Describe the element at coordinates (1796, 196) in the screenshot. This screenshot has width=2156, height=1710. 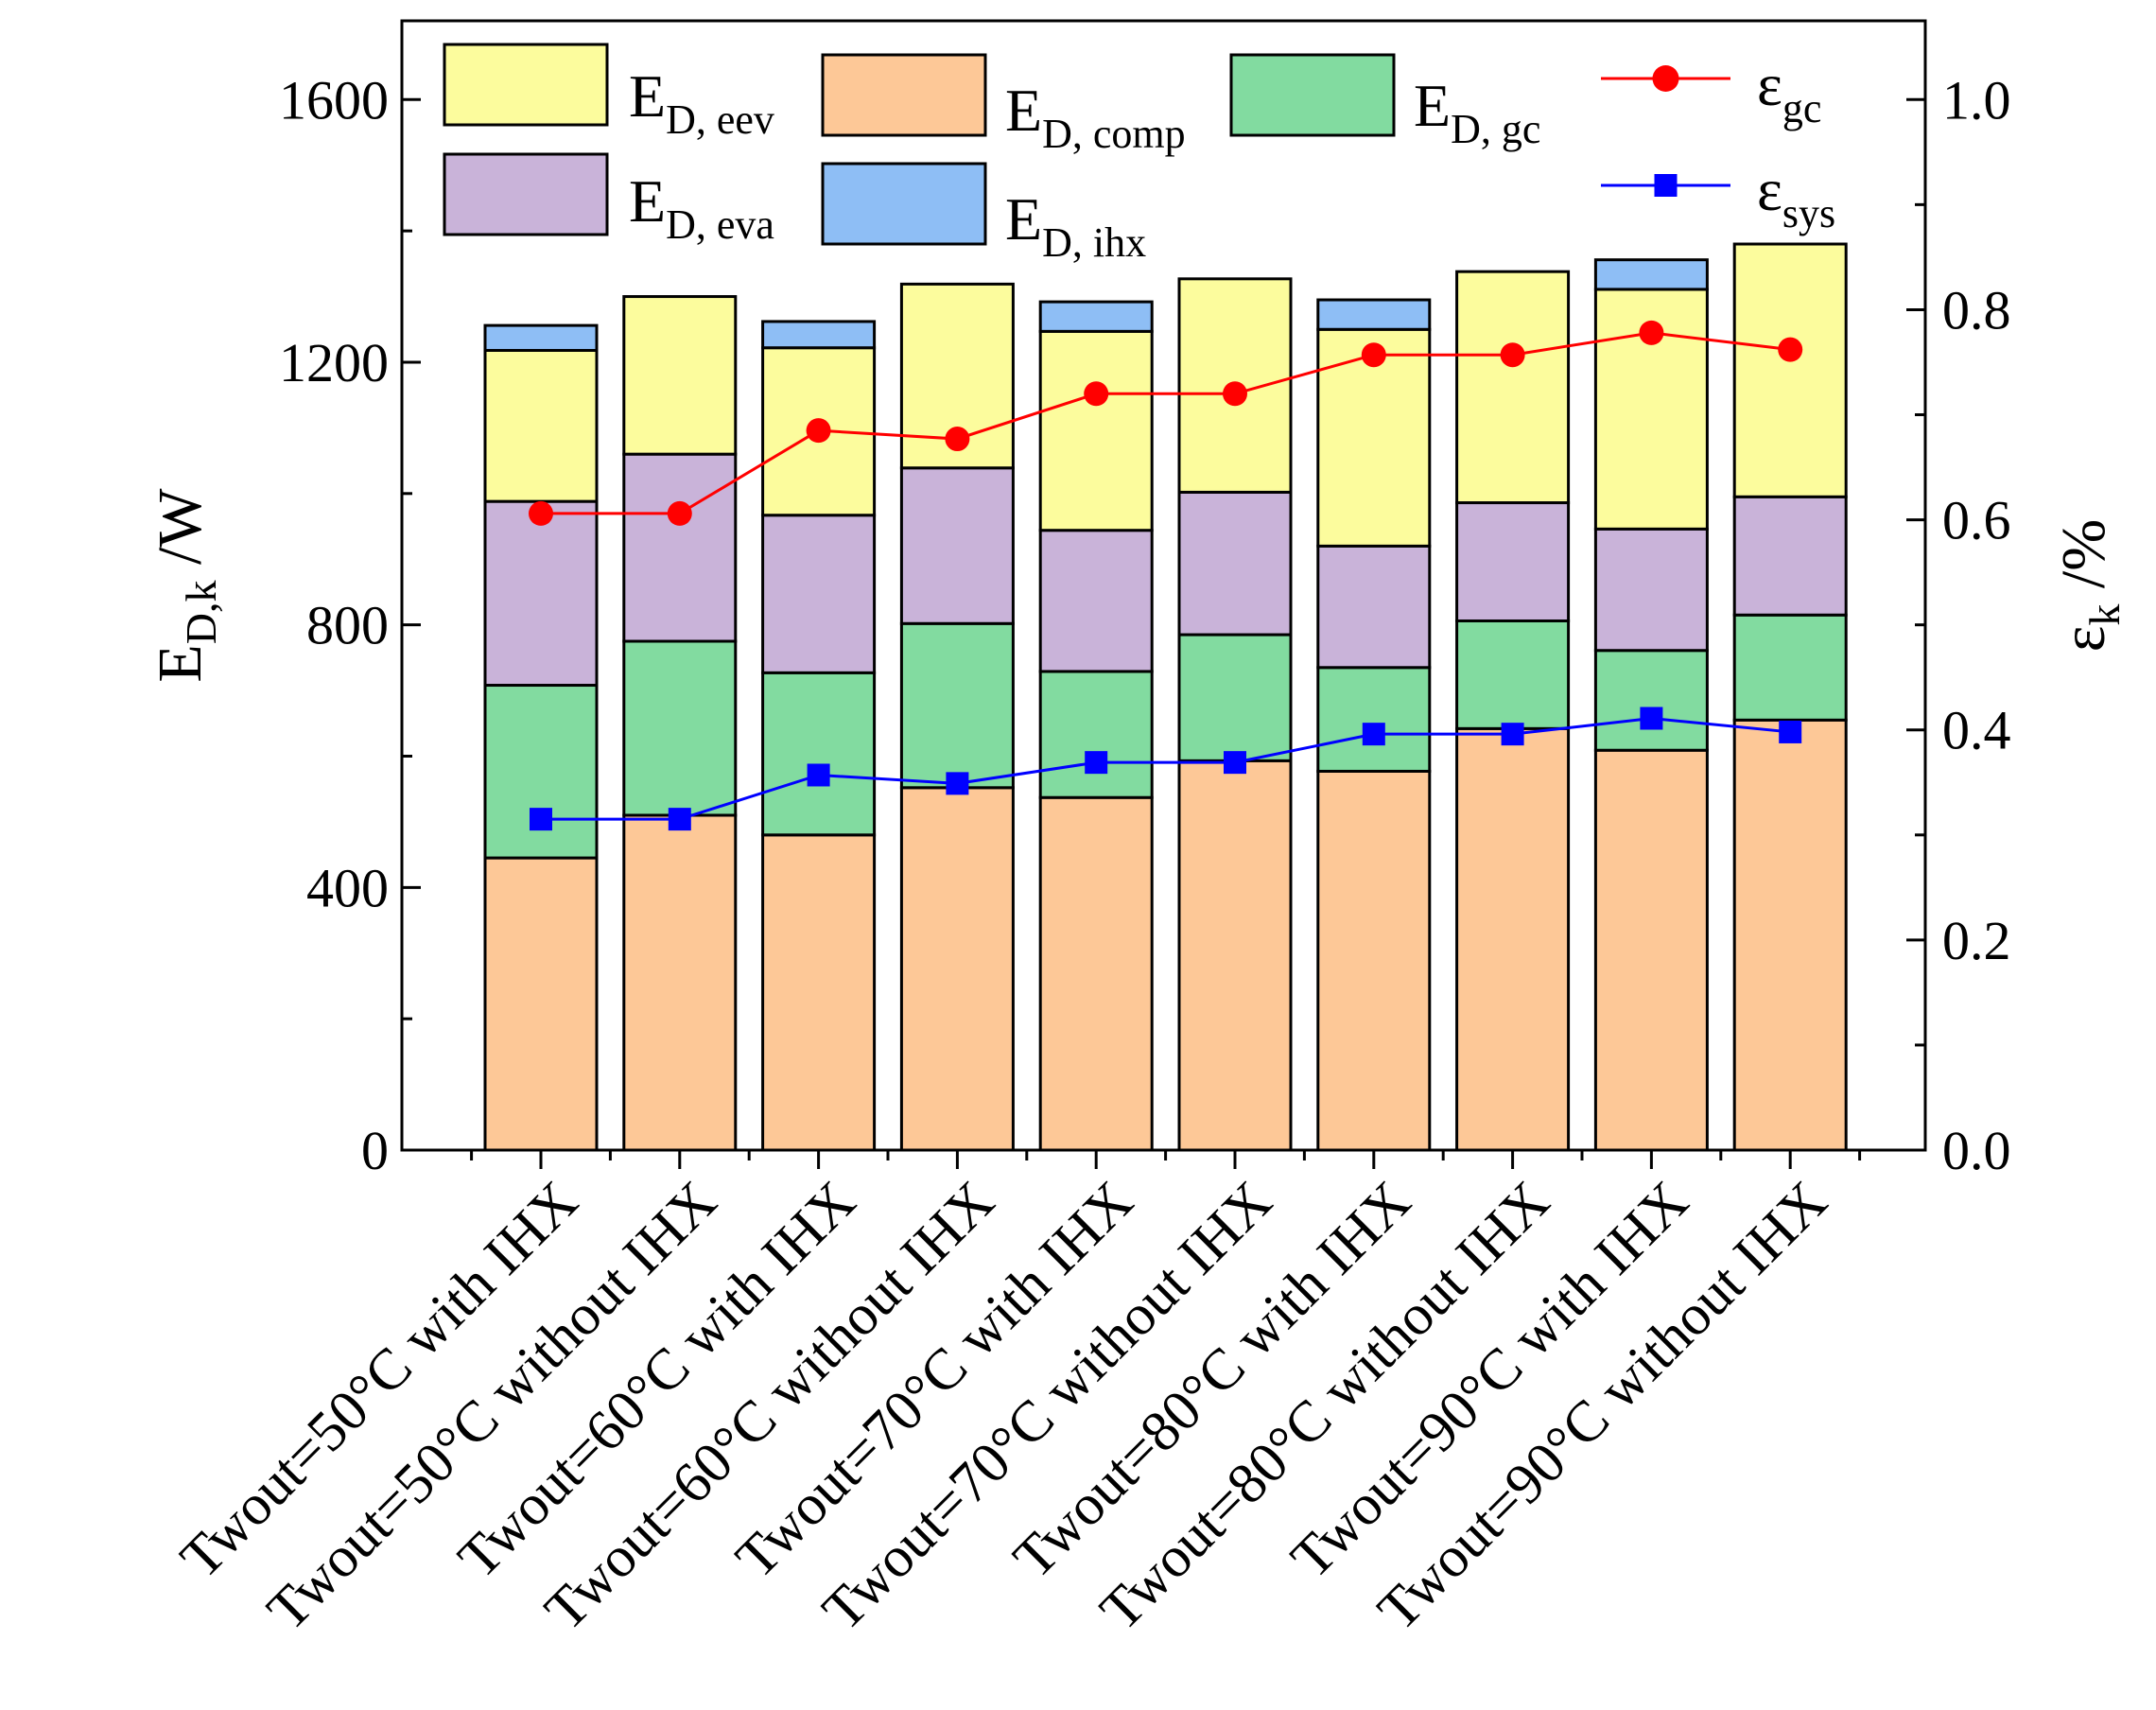
I see `legend-label-eps_sys: εsys` at that location.